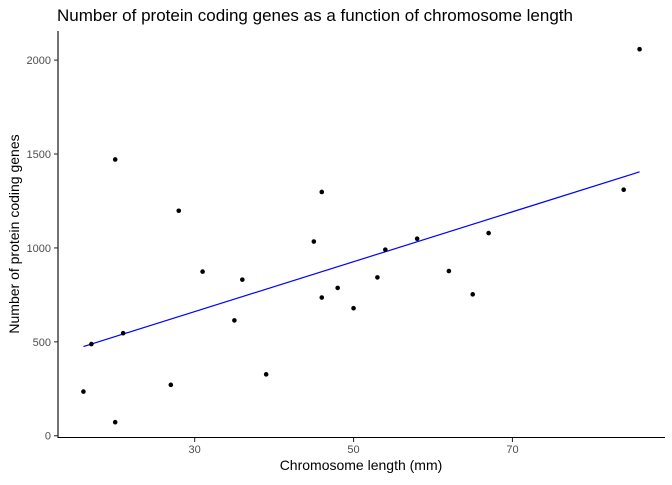 The image size is (672, 485). What do you see at coordinates (42, 343) in the screenshot?
I see `y-tick-label-500: 500` at bounding box center [42, 343].